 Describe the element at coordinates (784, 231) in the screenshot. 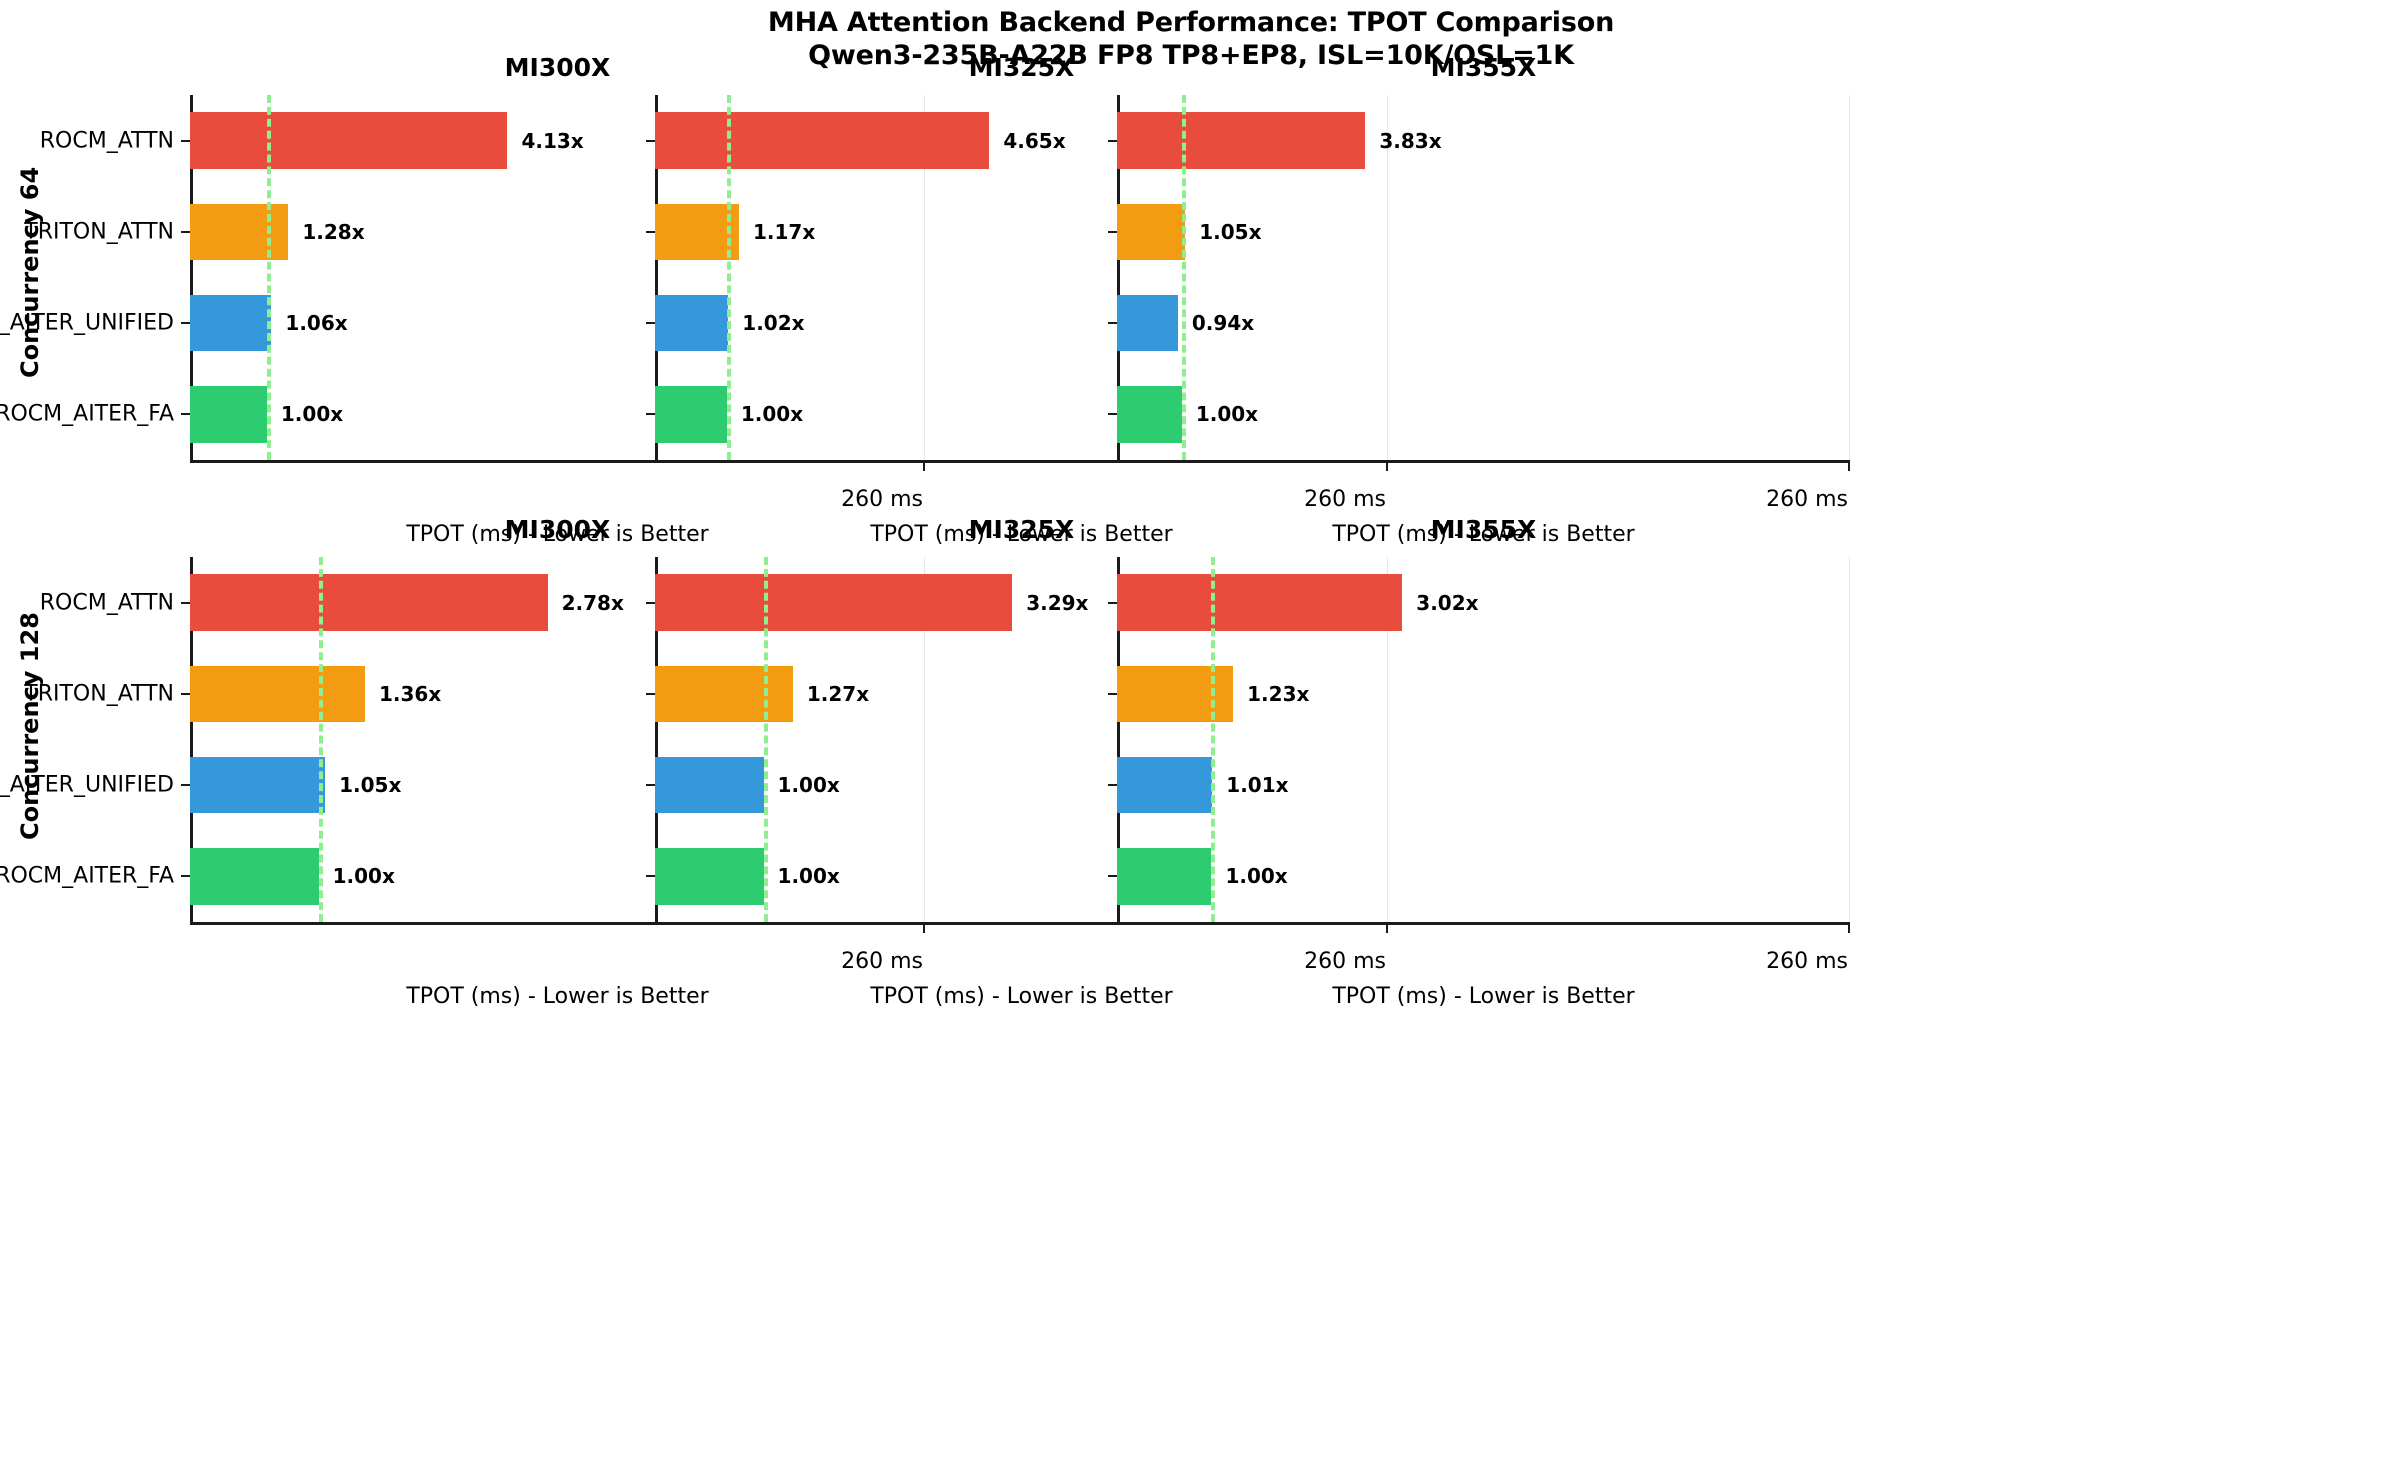

I see `bar-value-label: 1.17x` at that location.